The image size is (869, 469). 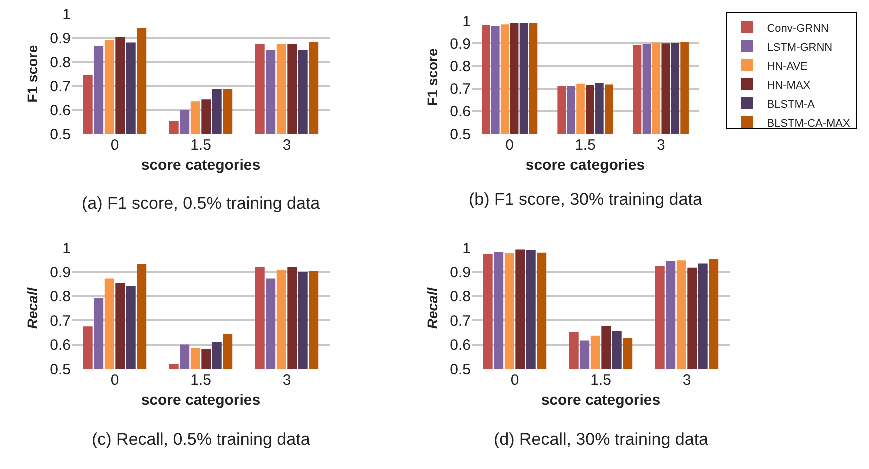 I want to click on legend-label: Conv-GRNN, so click(x=798, y=28).